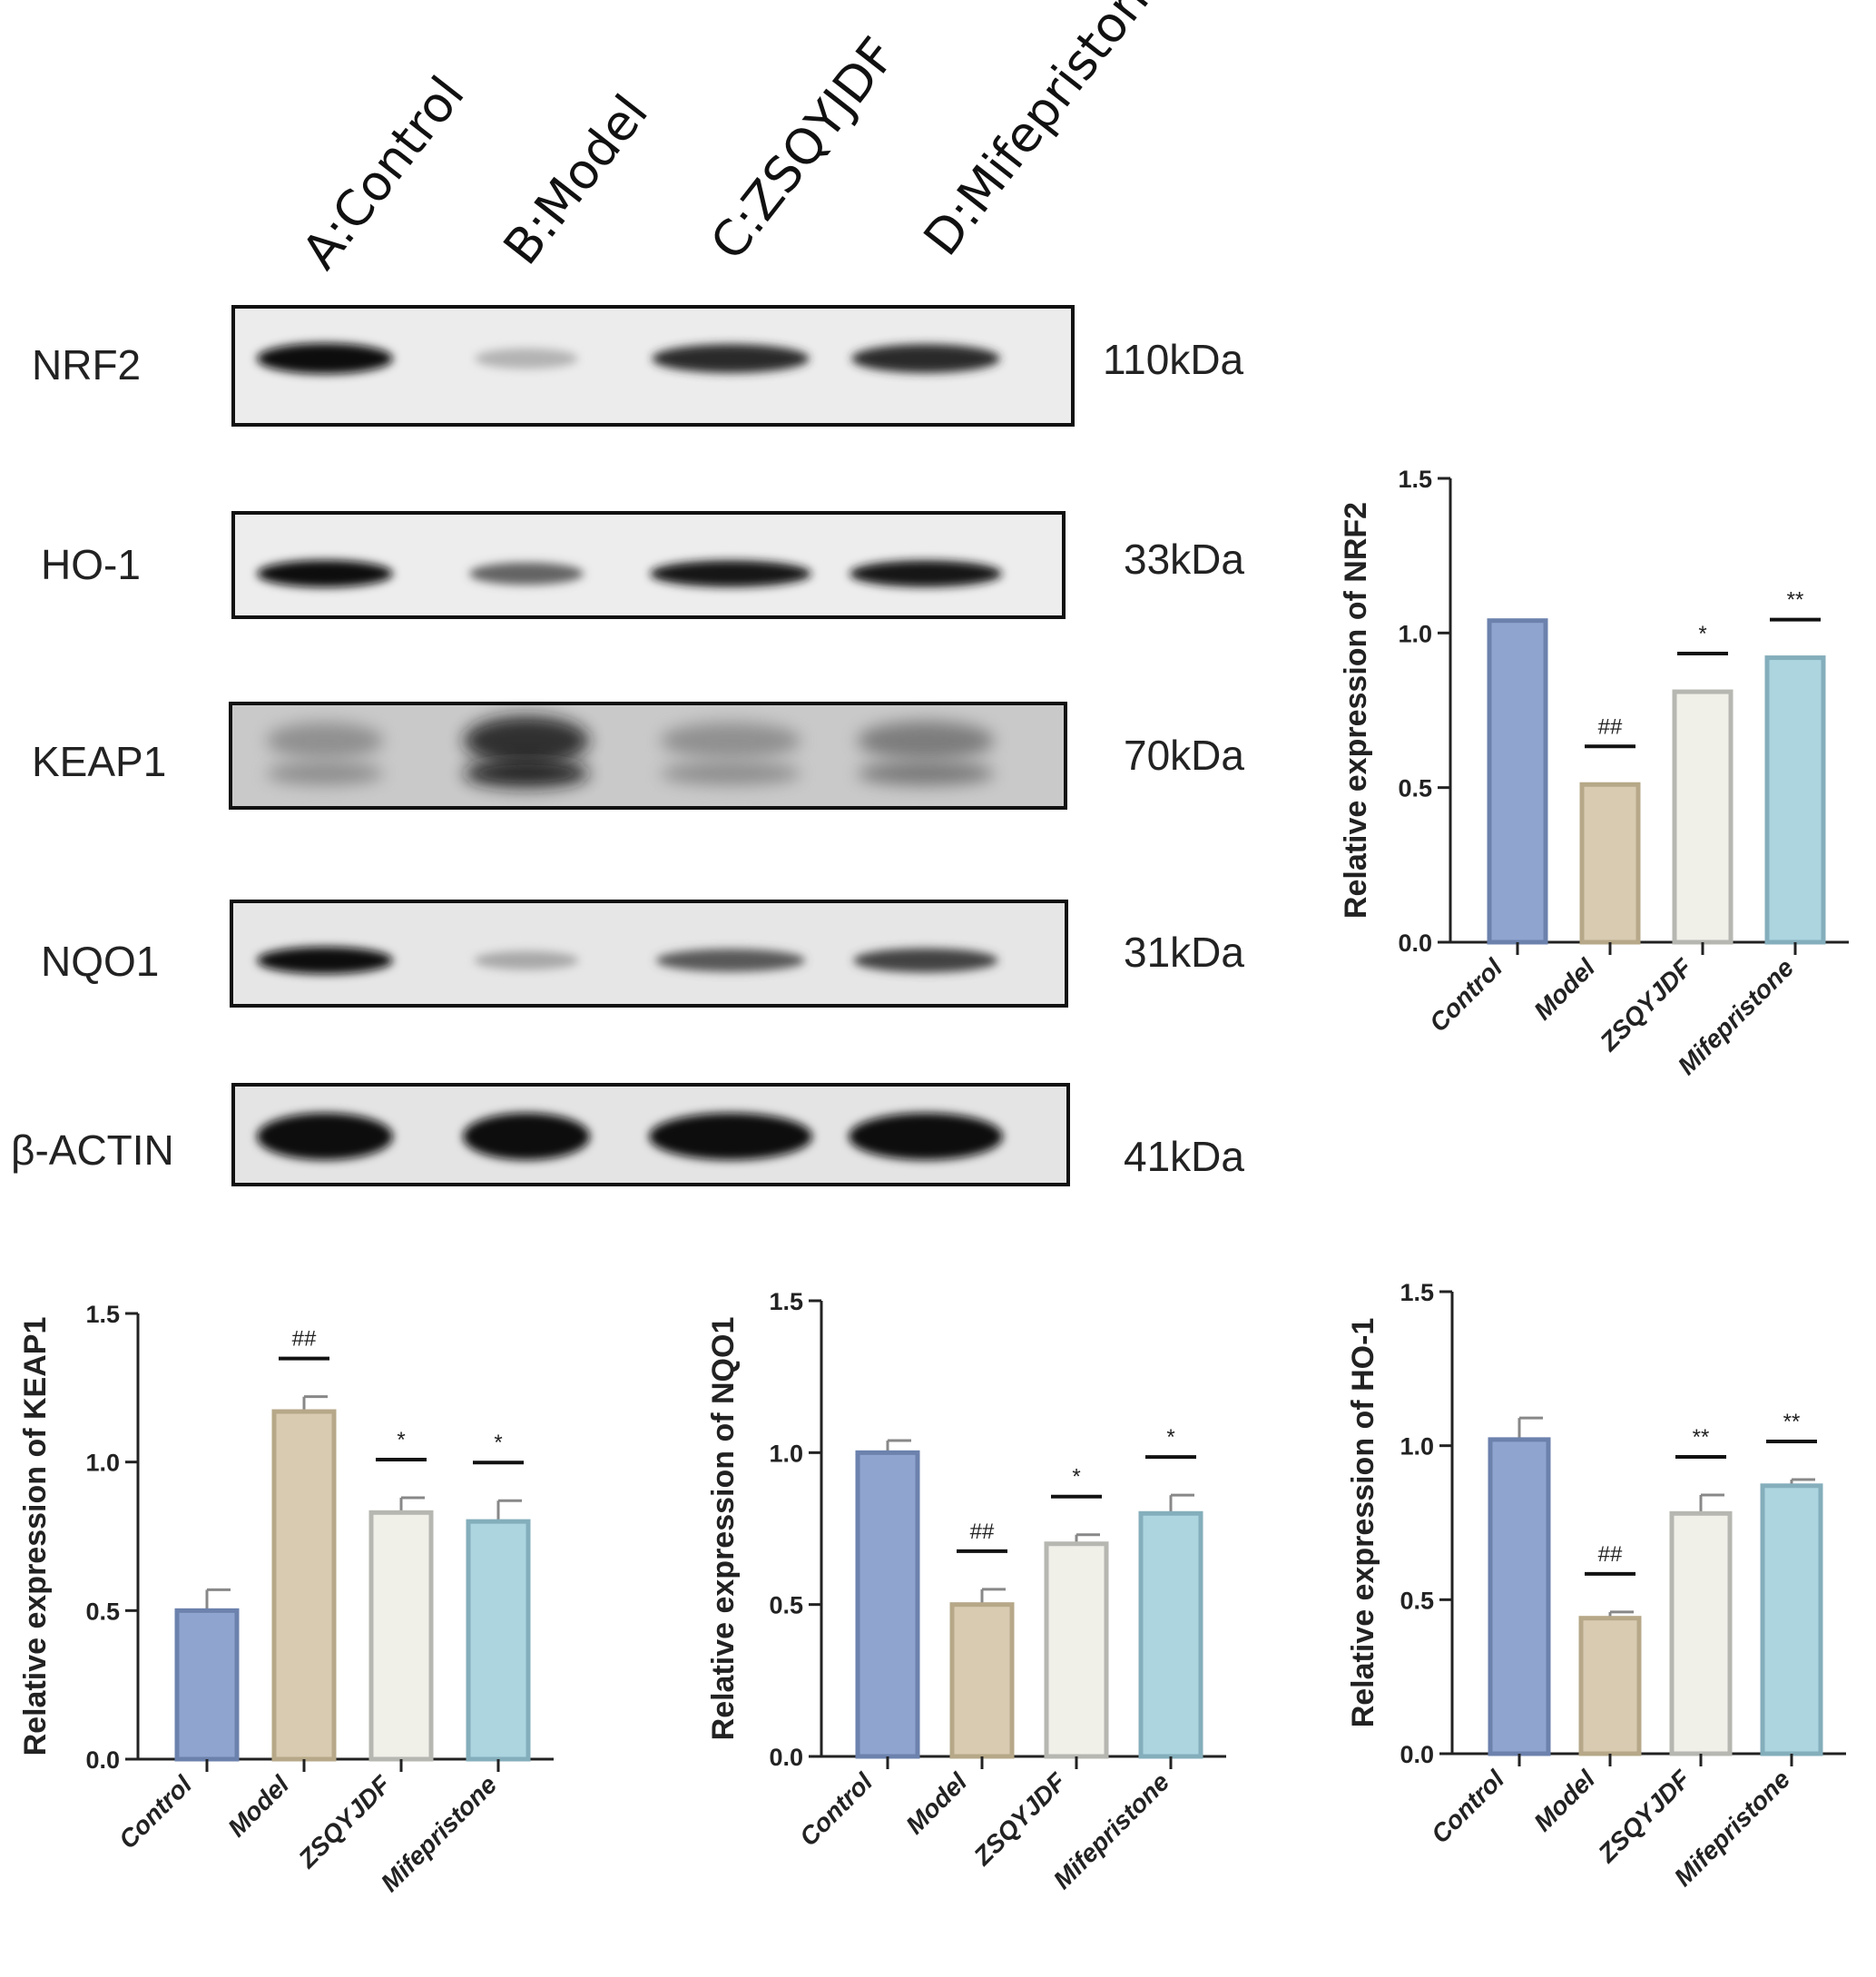  Describe the element at coordinates (87, 365) in the screenshot. I see `protein-label-nrf2: NRF2` at that location.